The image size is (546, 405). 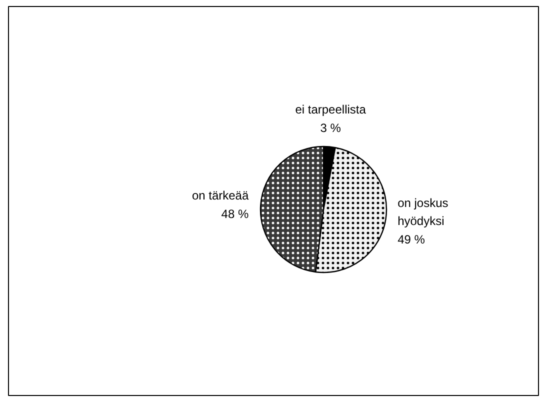 What do you see at coordinates (330, 109) in the screenshot?
I see `slice-label: ei tarpeellista` at bounding box center [330, 109].